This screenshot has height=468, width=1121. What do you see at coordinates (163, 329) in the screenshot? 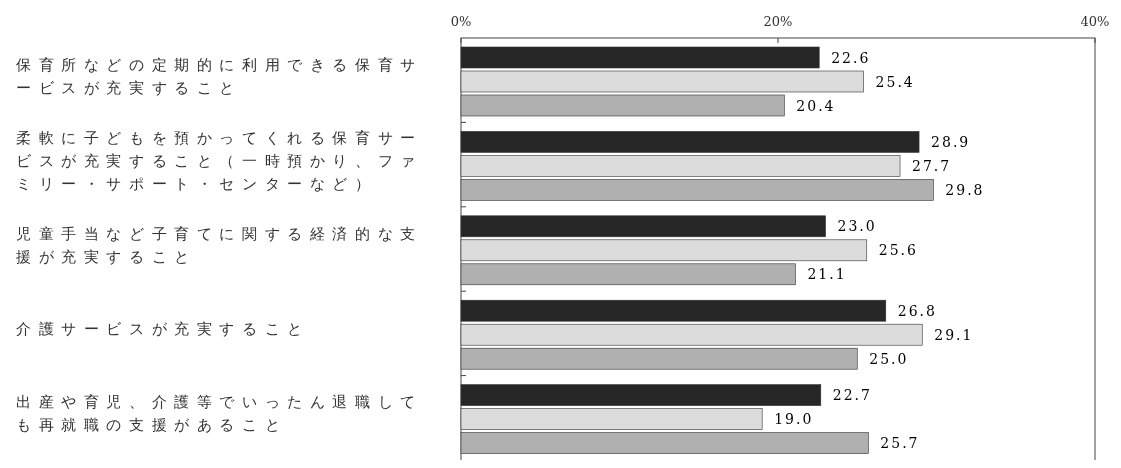
I see `y-tick-label: 介護サービスが充実すること` at bounding box center [163, 329].